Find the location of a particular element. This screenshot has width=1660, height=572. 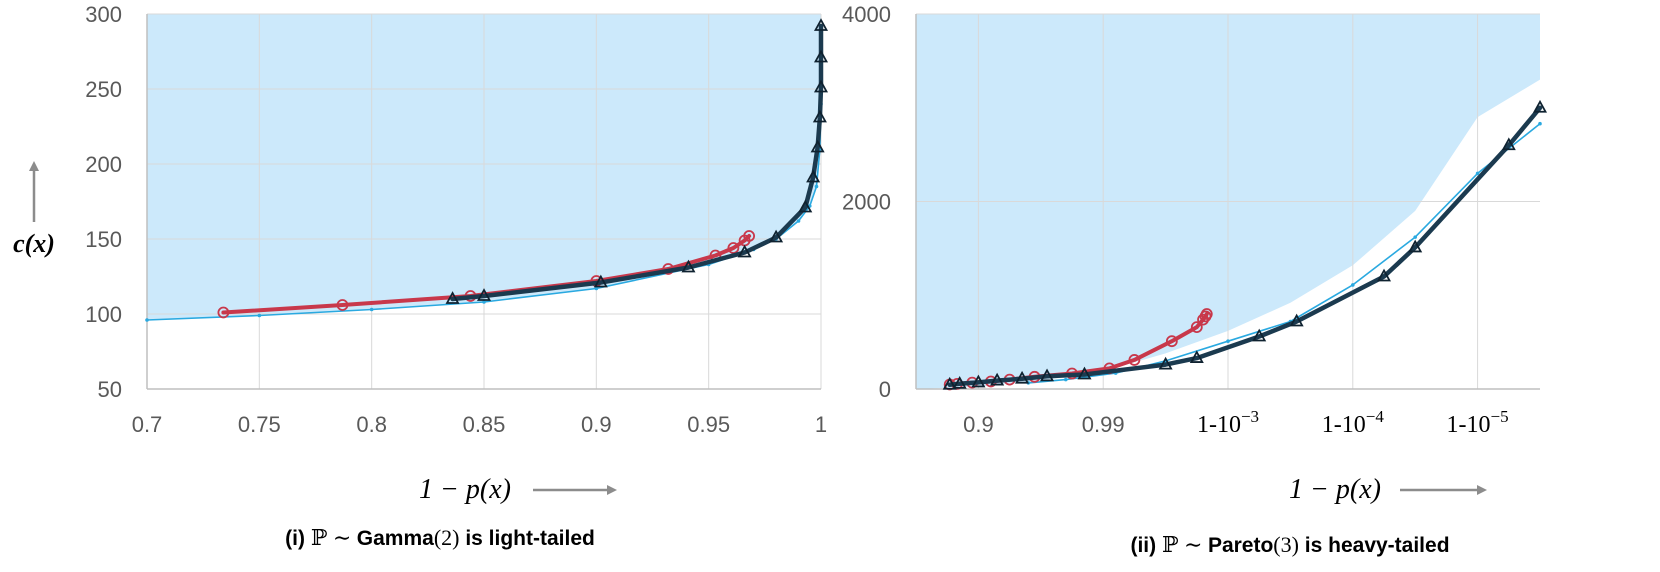

y-tick-label: 150 is located at coordinates (103, 239).